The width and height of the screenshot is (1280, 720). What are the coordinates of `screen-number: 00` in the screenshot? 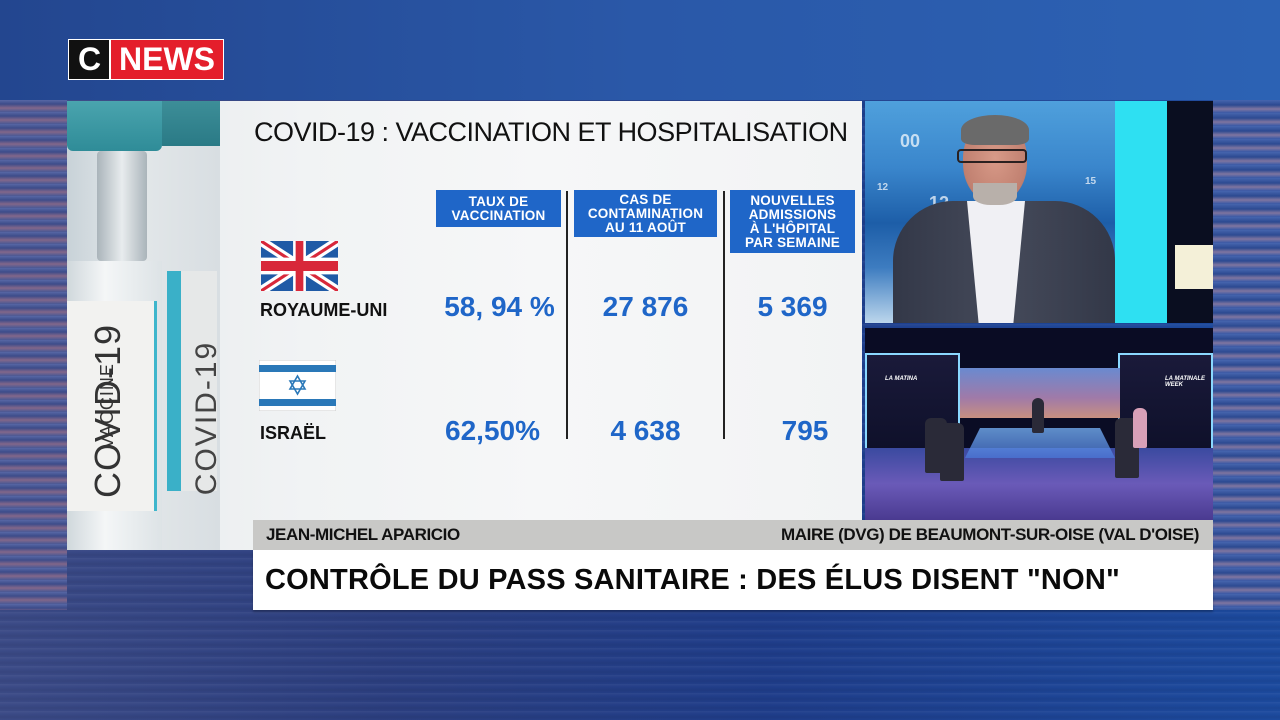 It's located at (910, 141).